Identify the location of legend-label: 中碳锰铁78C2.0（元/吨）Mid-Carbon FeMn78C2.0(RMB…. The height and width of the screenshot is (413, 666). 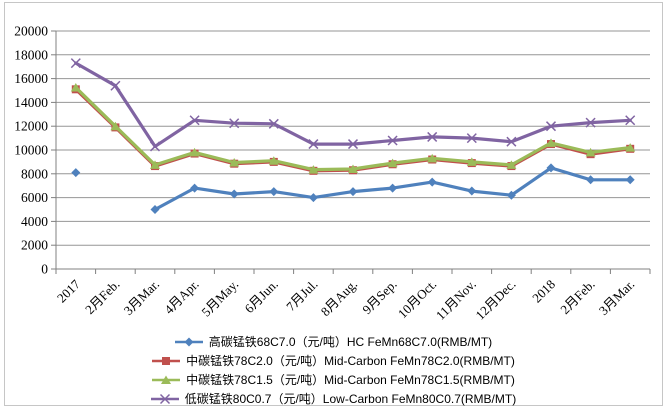
(350, 361).